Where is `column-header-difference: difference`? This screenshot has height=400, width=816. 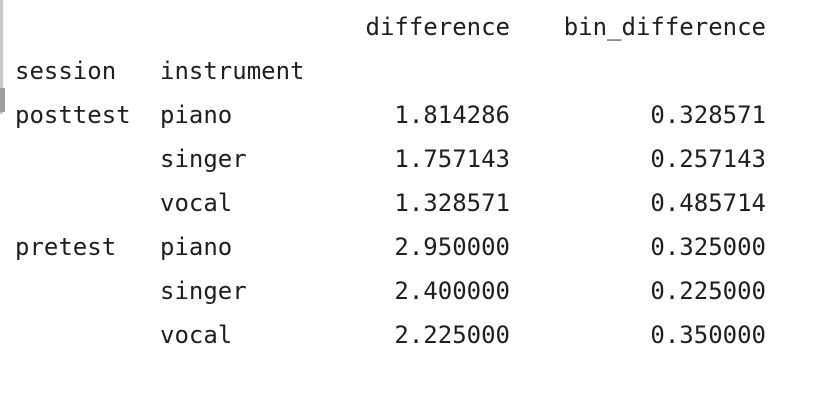
column-header-difference: difference is located at coordinates (438, 27).